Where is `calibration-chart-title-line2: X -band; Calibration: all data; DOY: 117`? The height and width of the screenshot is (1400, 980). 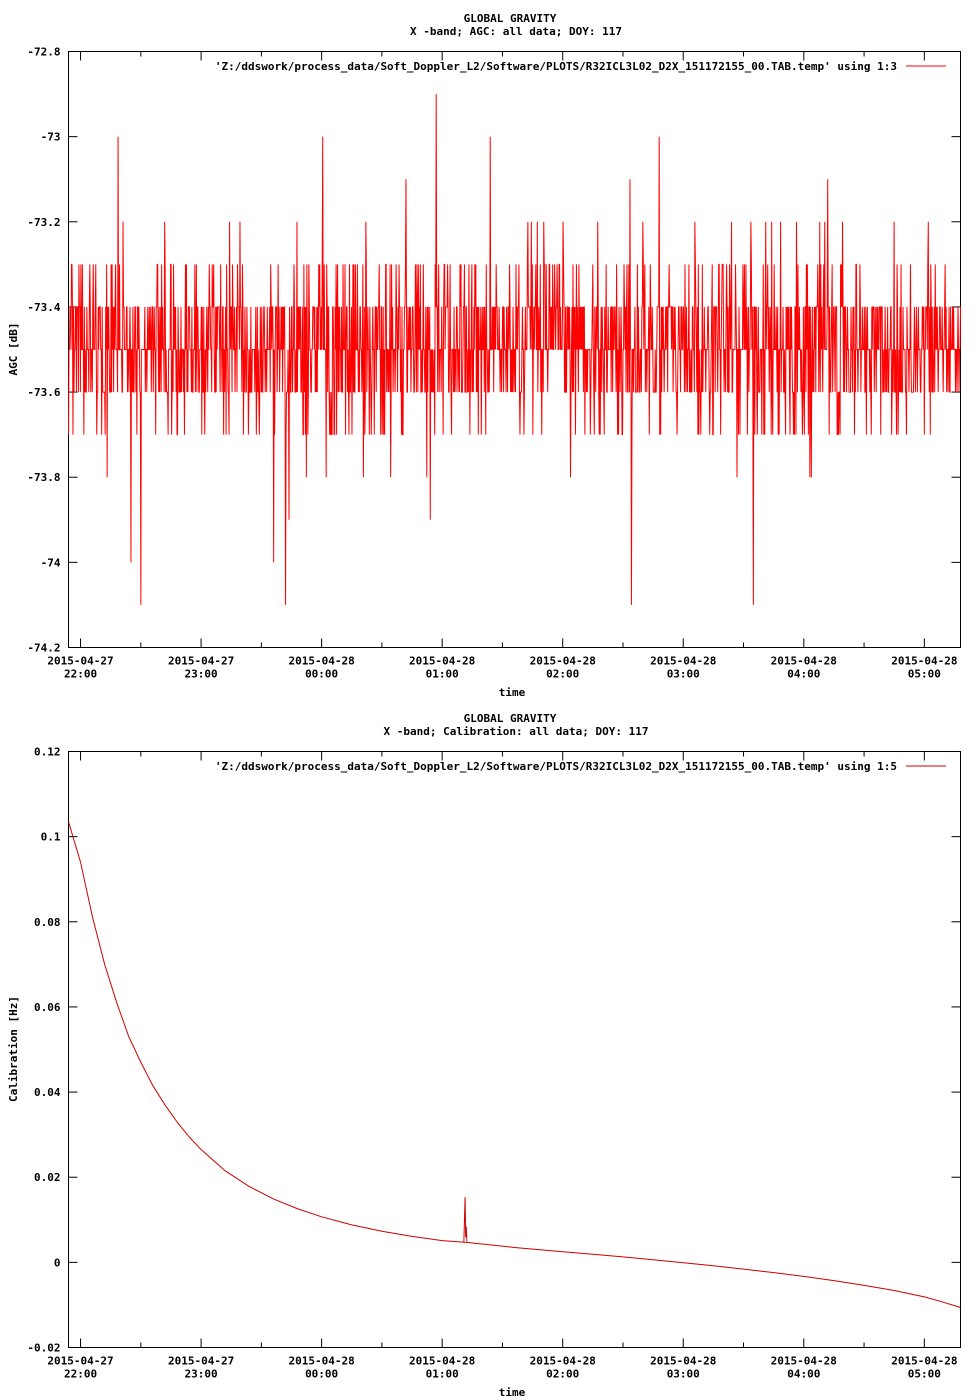
calibration-chart-title-line2: X -band; Calibration: all data; DOY: 117 is located at coordinates (516, 731).